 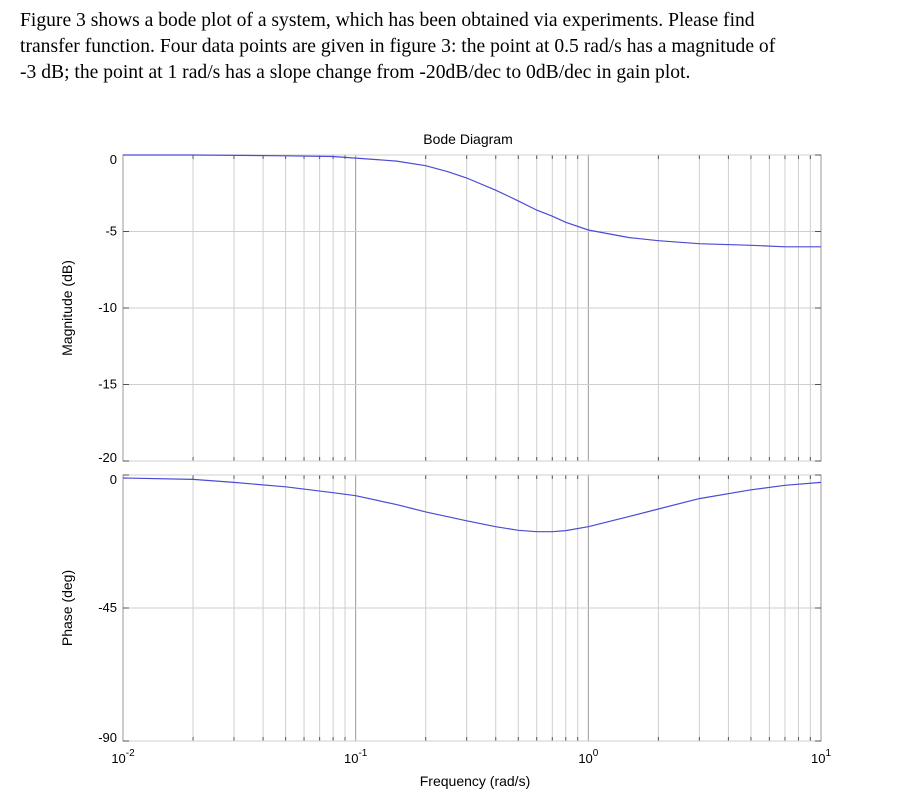 I want to click on x-axis-label: Frequency (rad/s), so click(x=475, y=781).